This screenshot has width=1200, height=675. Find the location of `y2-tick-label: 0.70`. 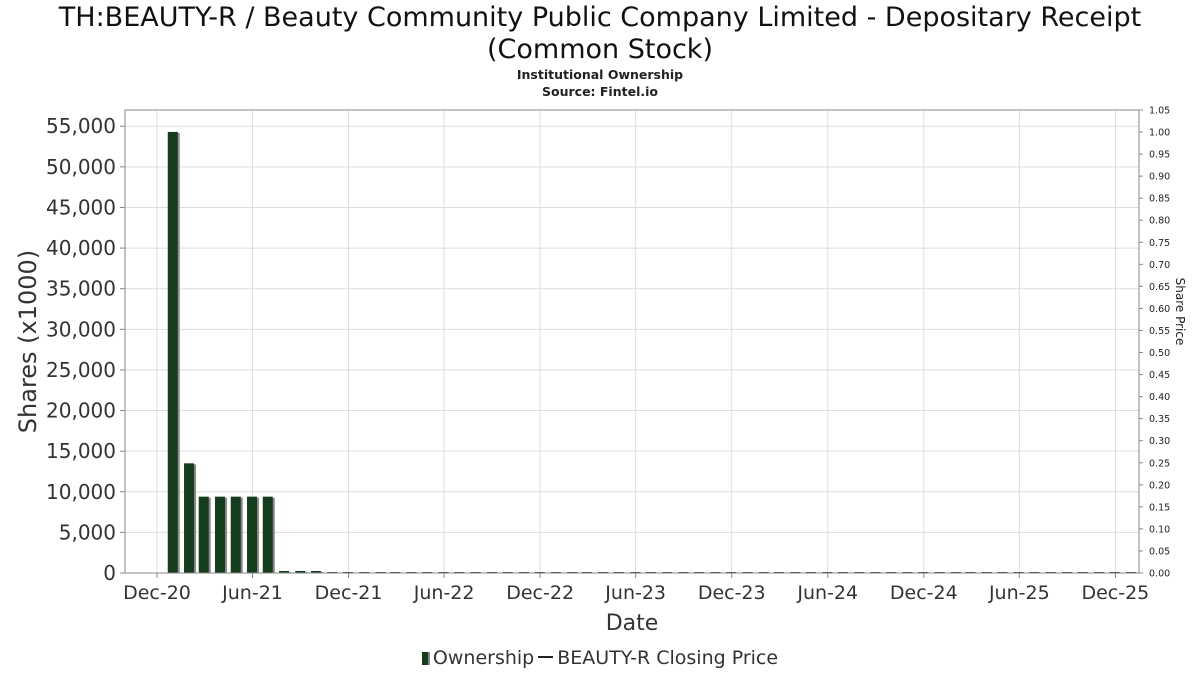

y2-tick-label: 0.70 is located at coordinates (1159, 265).